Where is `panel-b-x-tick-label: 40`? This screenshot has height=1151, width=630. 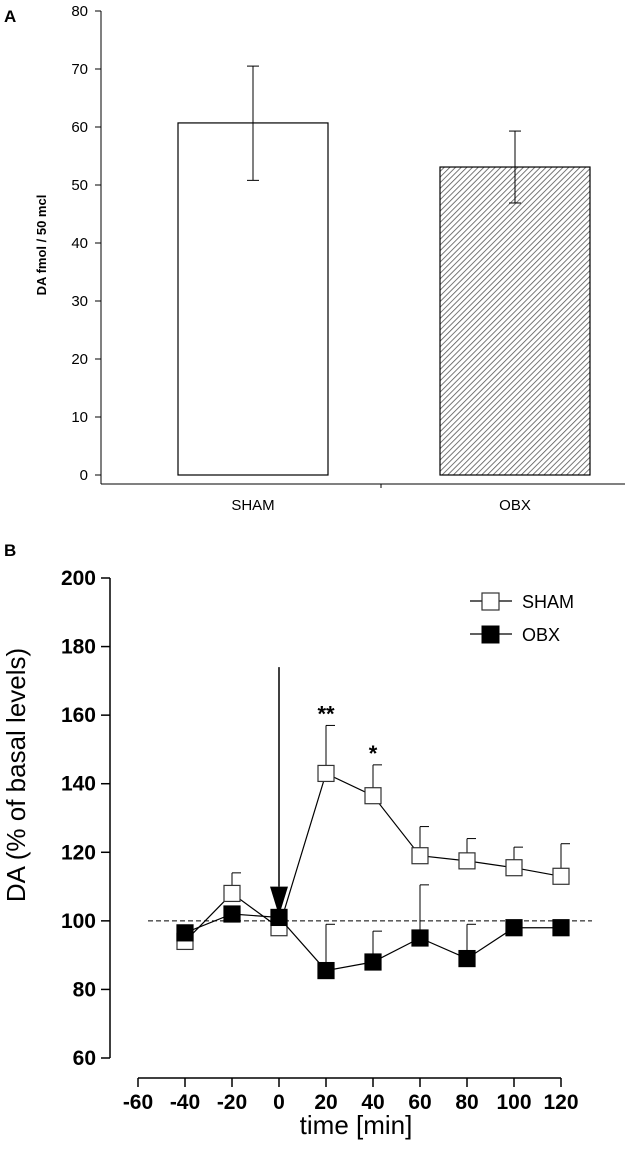 panel-b-x-tick-label: 40 is located at coordinates (372, 1102).